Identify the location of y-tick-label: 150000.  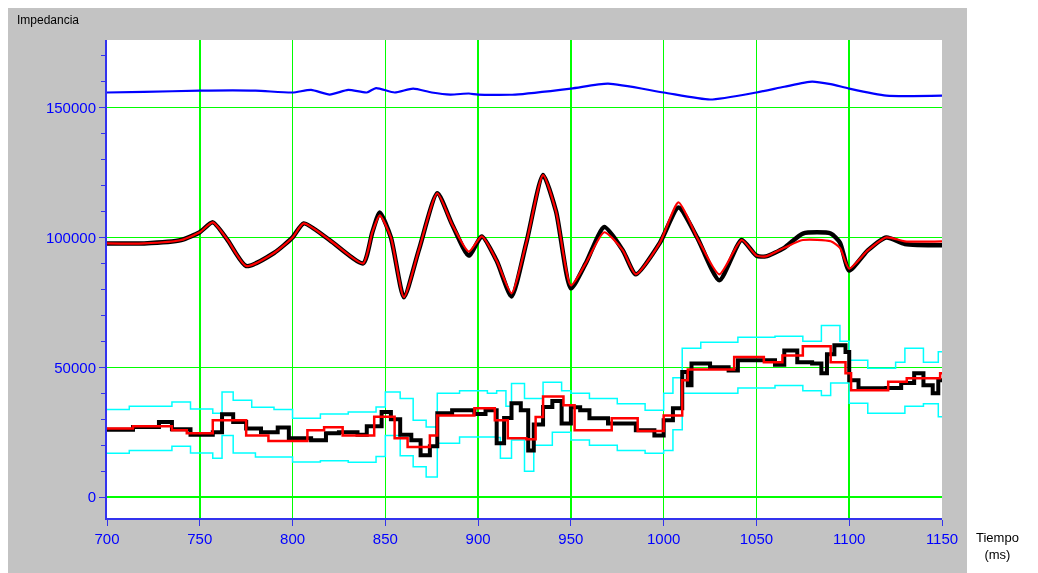
(70, 107).